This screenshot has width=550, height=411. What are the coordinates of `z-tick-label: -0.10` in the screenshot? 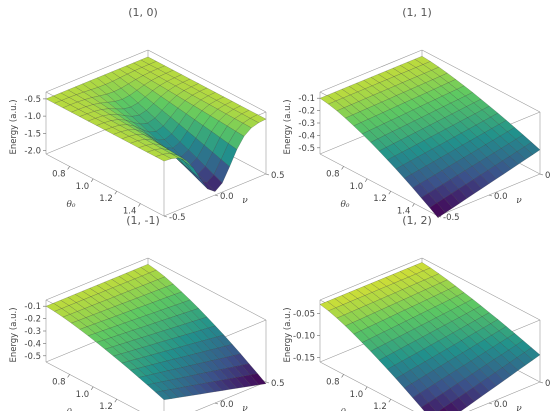 It's located at (304, 336).